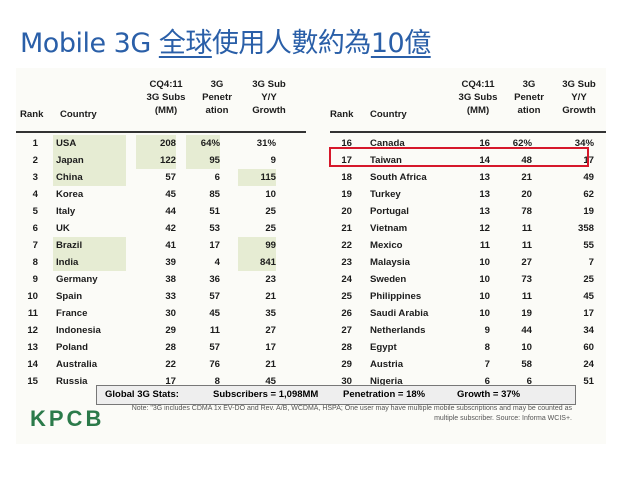 The image size is (638, 479). What do you see at coordinates (400, 43) in the screenshot?
I see `title-count: 10億` at bounding box center [400, 43].